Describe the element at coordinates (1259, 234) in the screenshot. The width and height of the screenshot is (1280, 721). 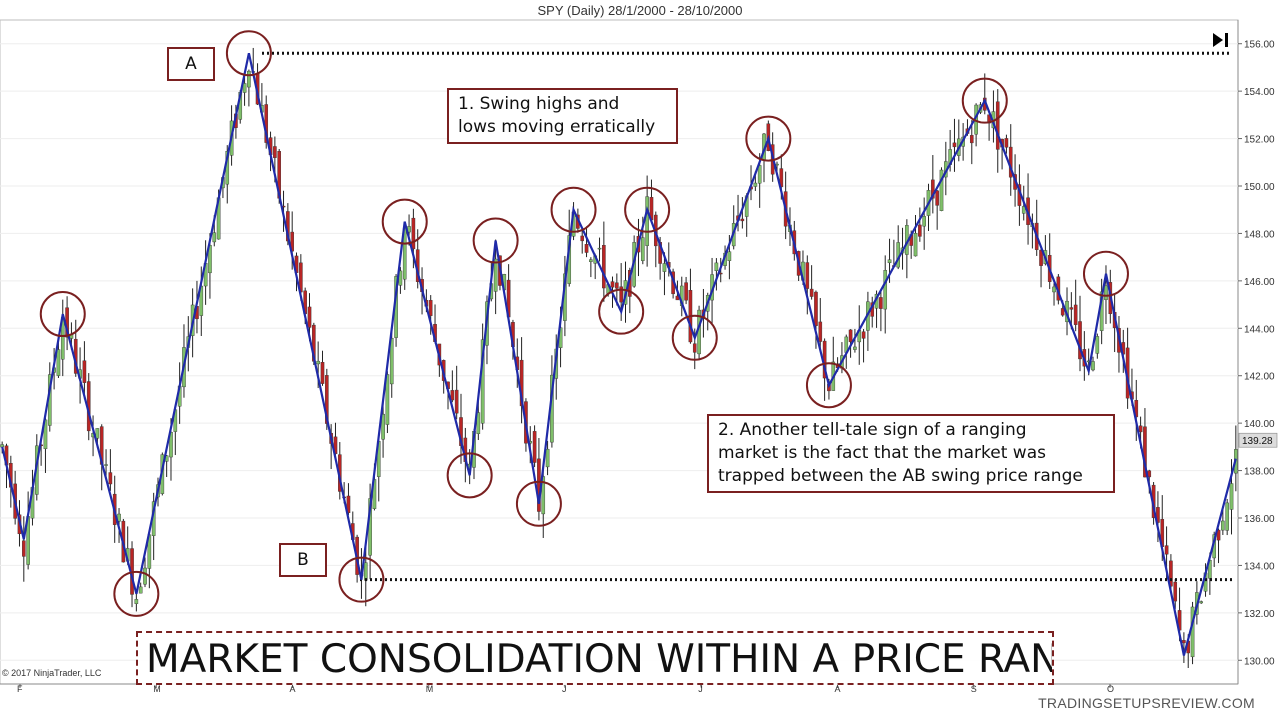
I see `y-tick-label: 148.00` at that location.